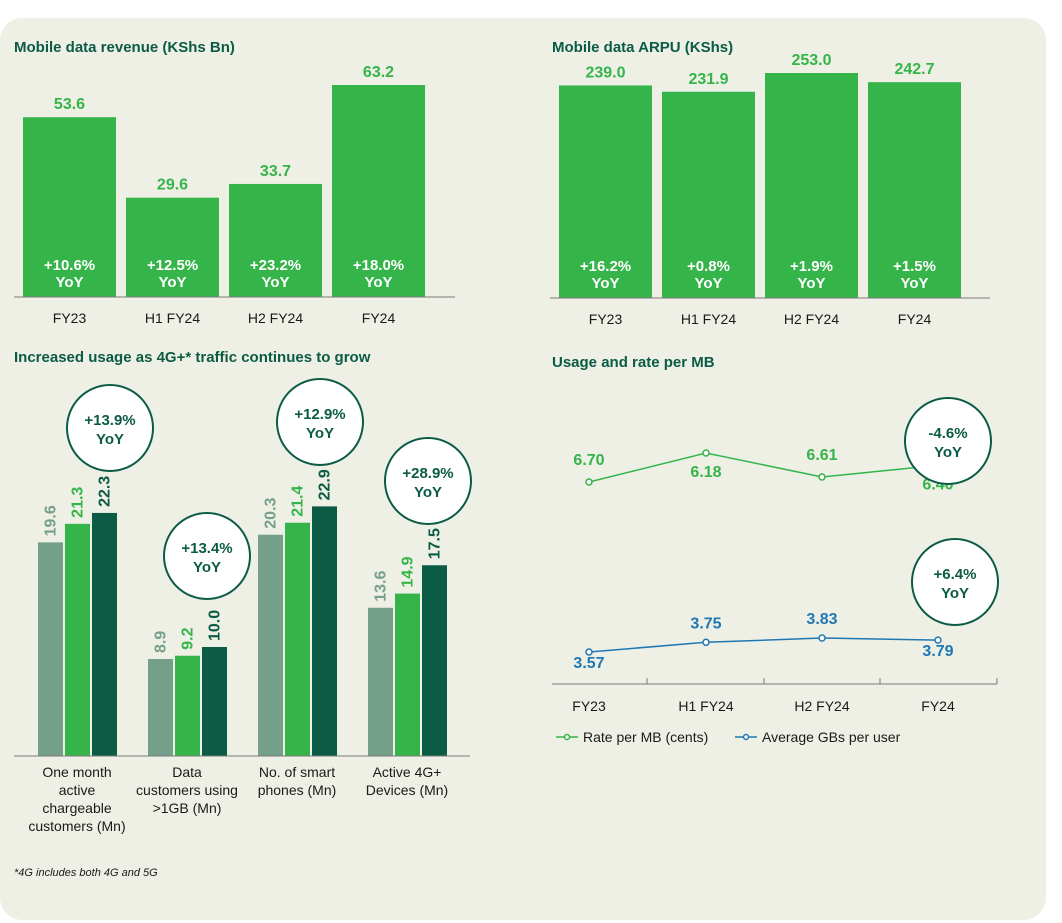  I want to click on x-tick-label: chargeable, so click(76, 808).